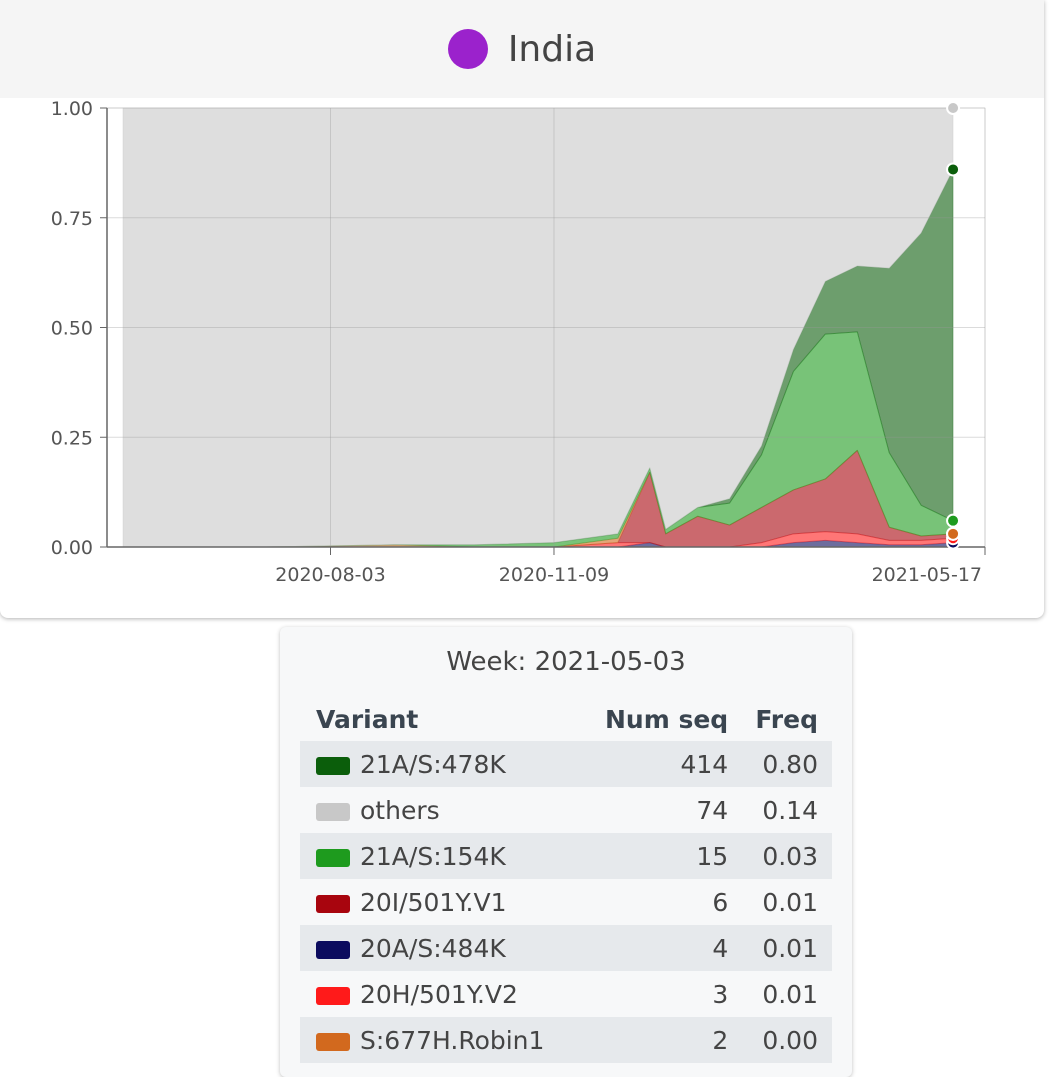  What do you see at coordinates (441, 810) in the screenshot?
I see `variant-cell: others` at bounding box center [441, 810].